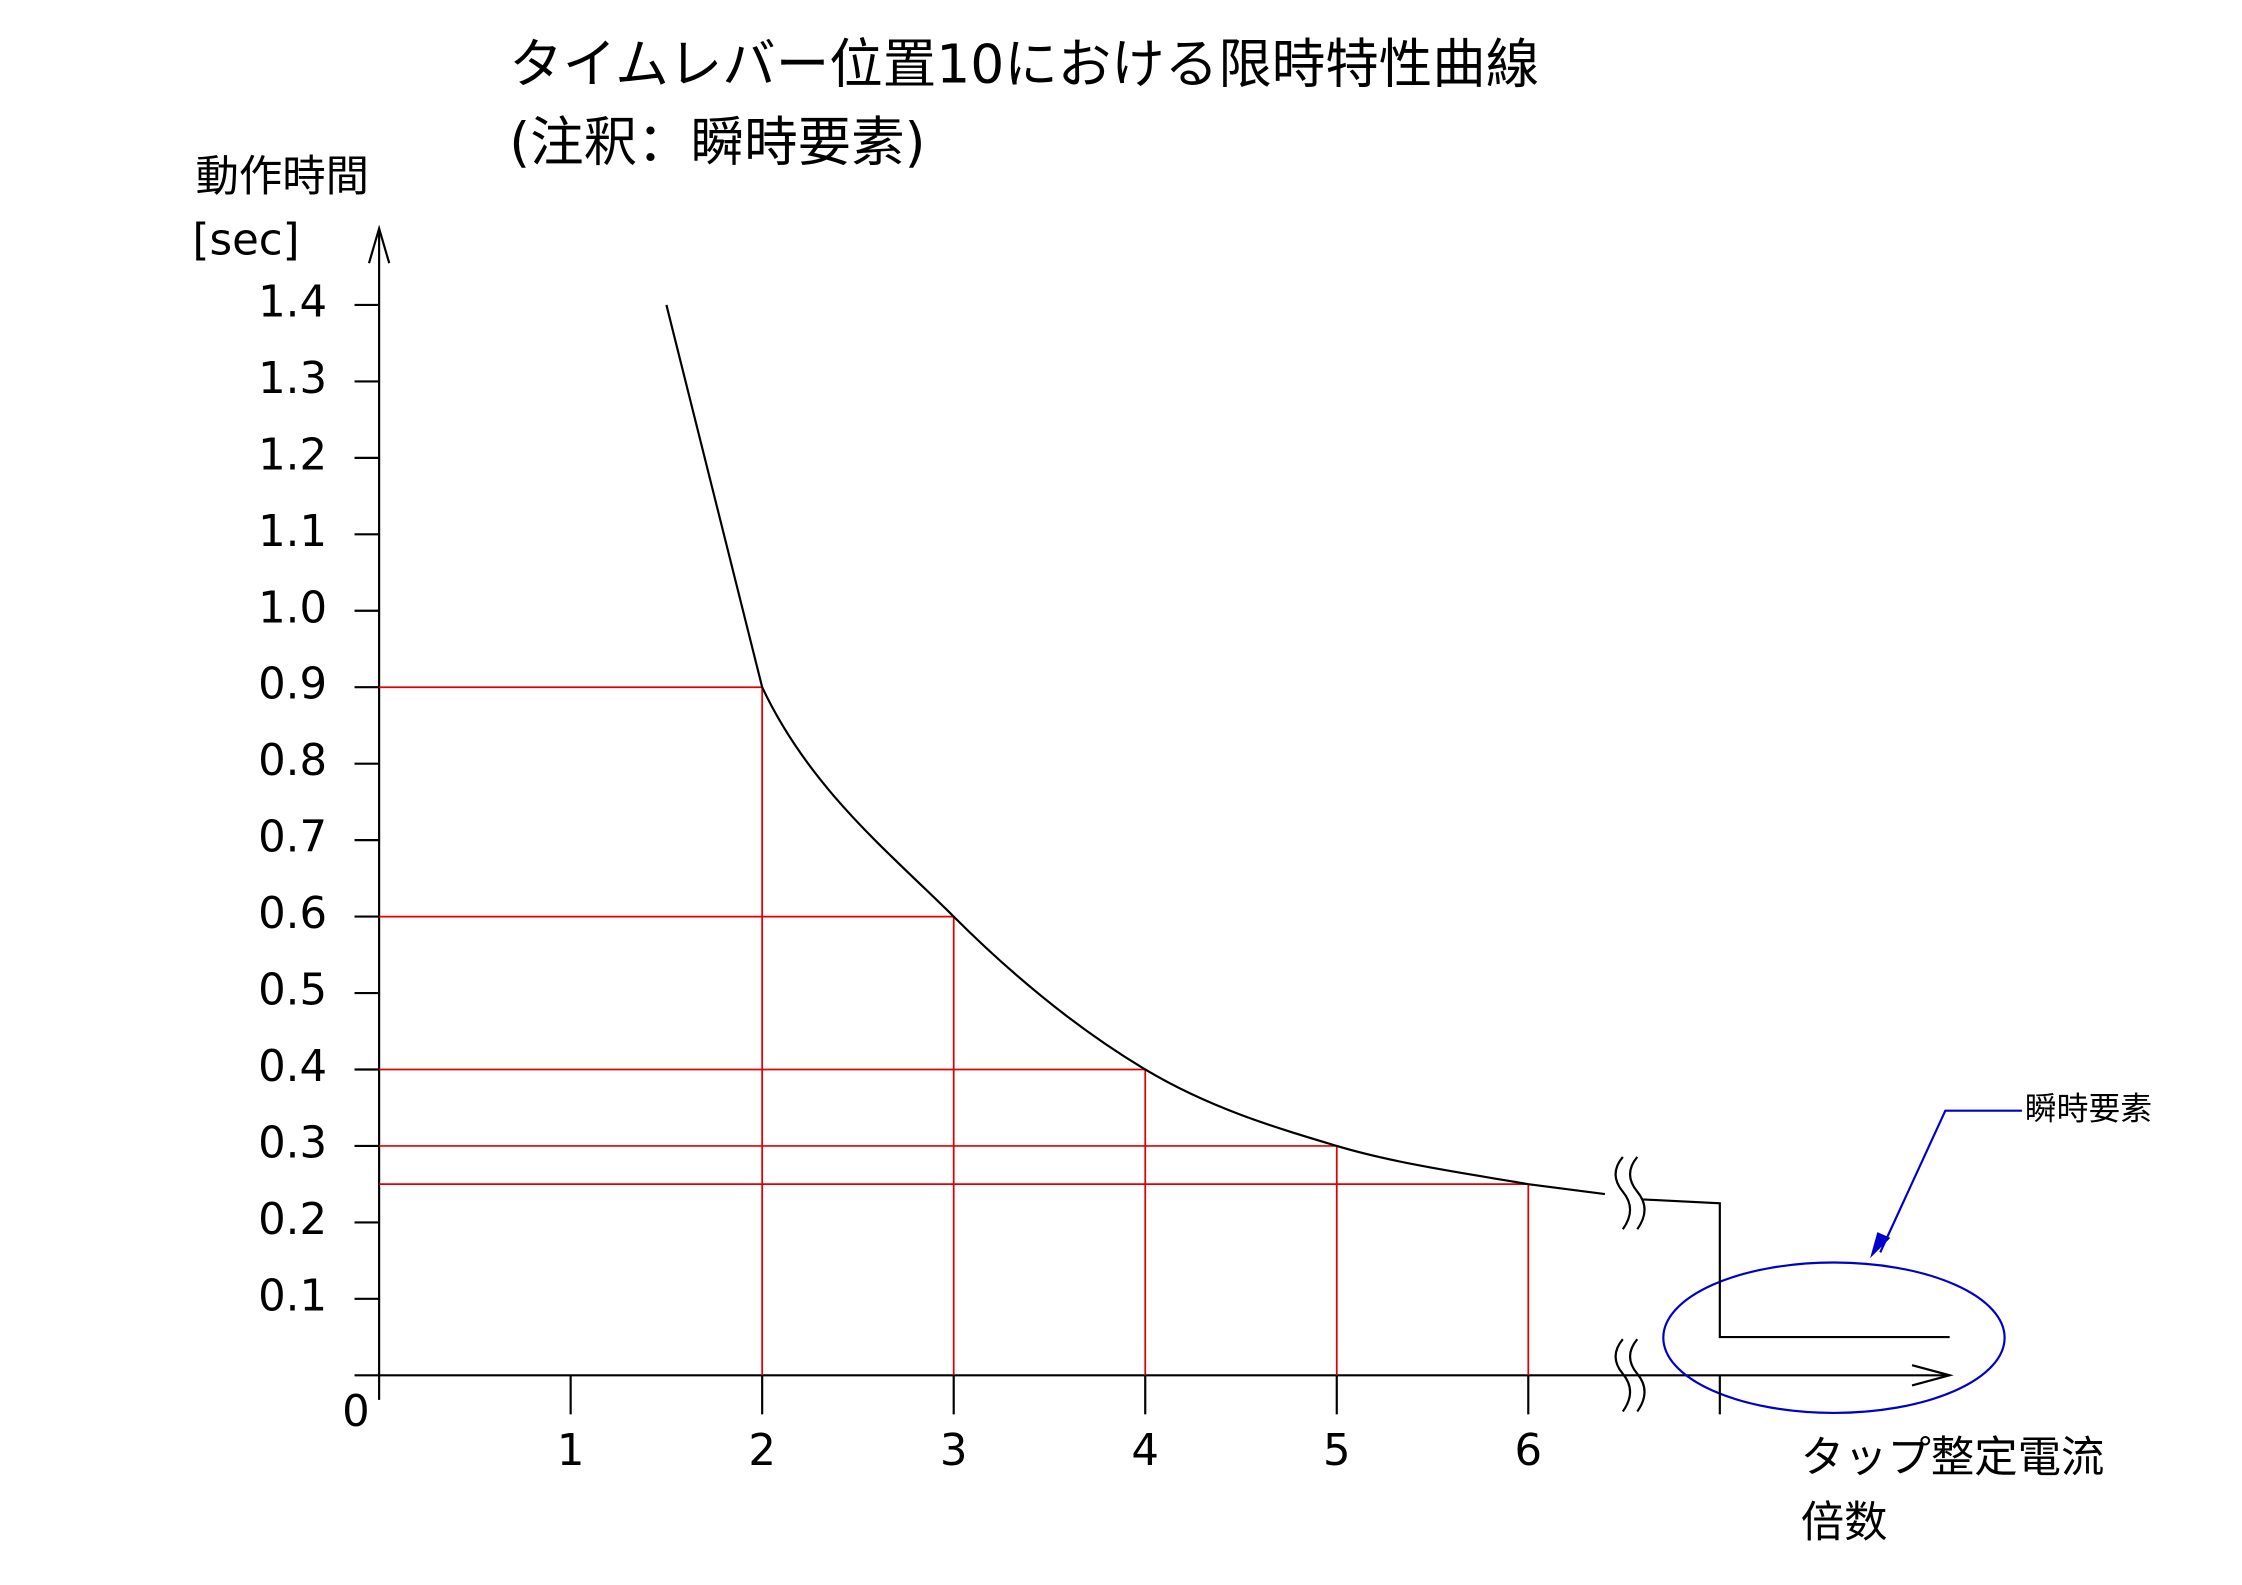  Describe the element at coordinates (762, 1451) in the screenshot. I see `x-tick-label: 2` at that location.